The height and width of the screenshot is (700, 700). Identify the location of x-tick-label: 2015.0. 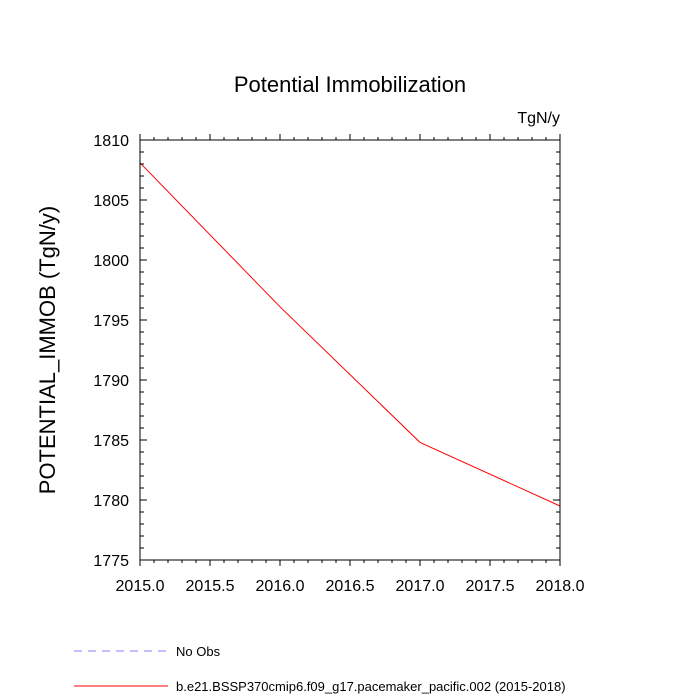
(140, 586).